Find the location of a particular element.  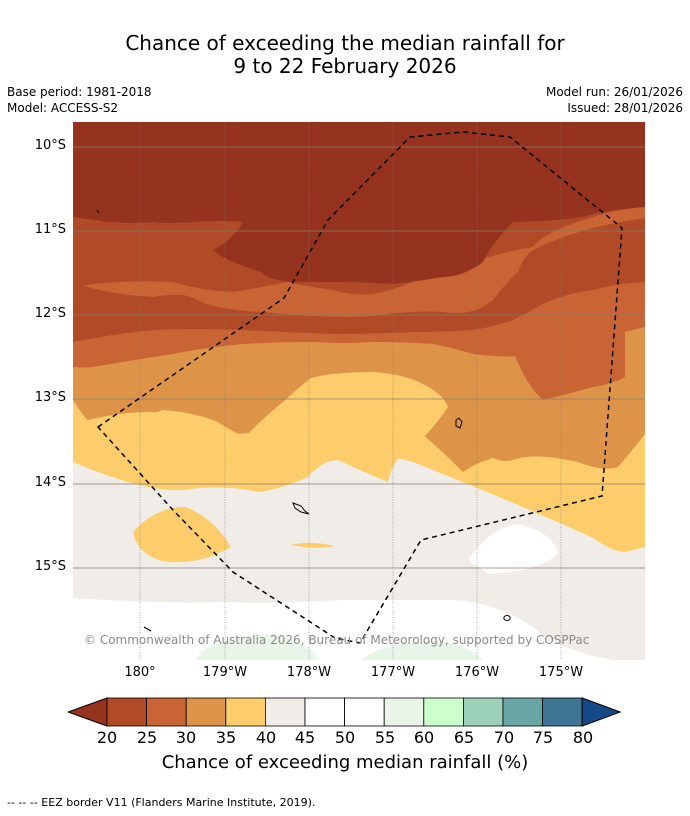

title-line-2: 9 to 22 February 2026 is located at coordinates (345, 66).